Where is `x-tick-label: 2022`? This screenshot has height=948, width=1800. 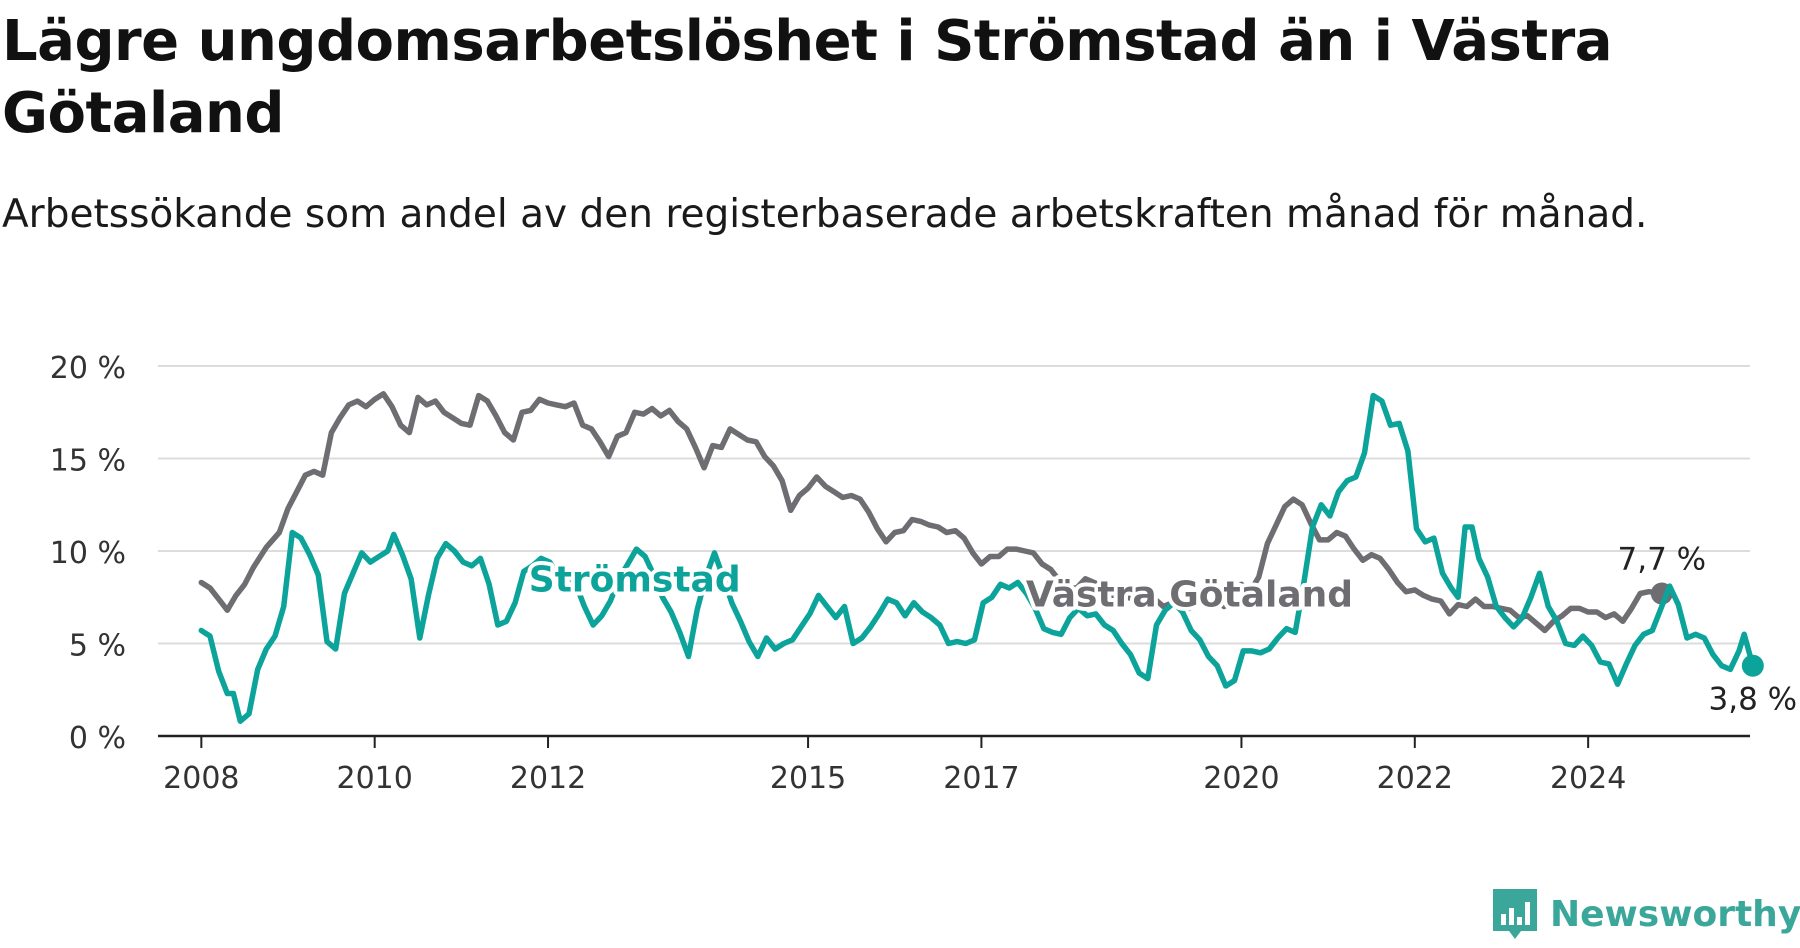
x-tick-label: 2022 is located at coordinates (1415, 778).